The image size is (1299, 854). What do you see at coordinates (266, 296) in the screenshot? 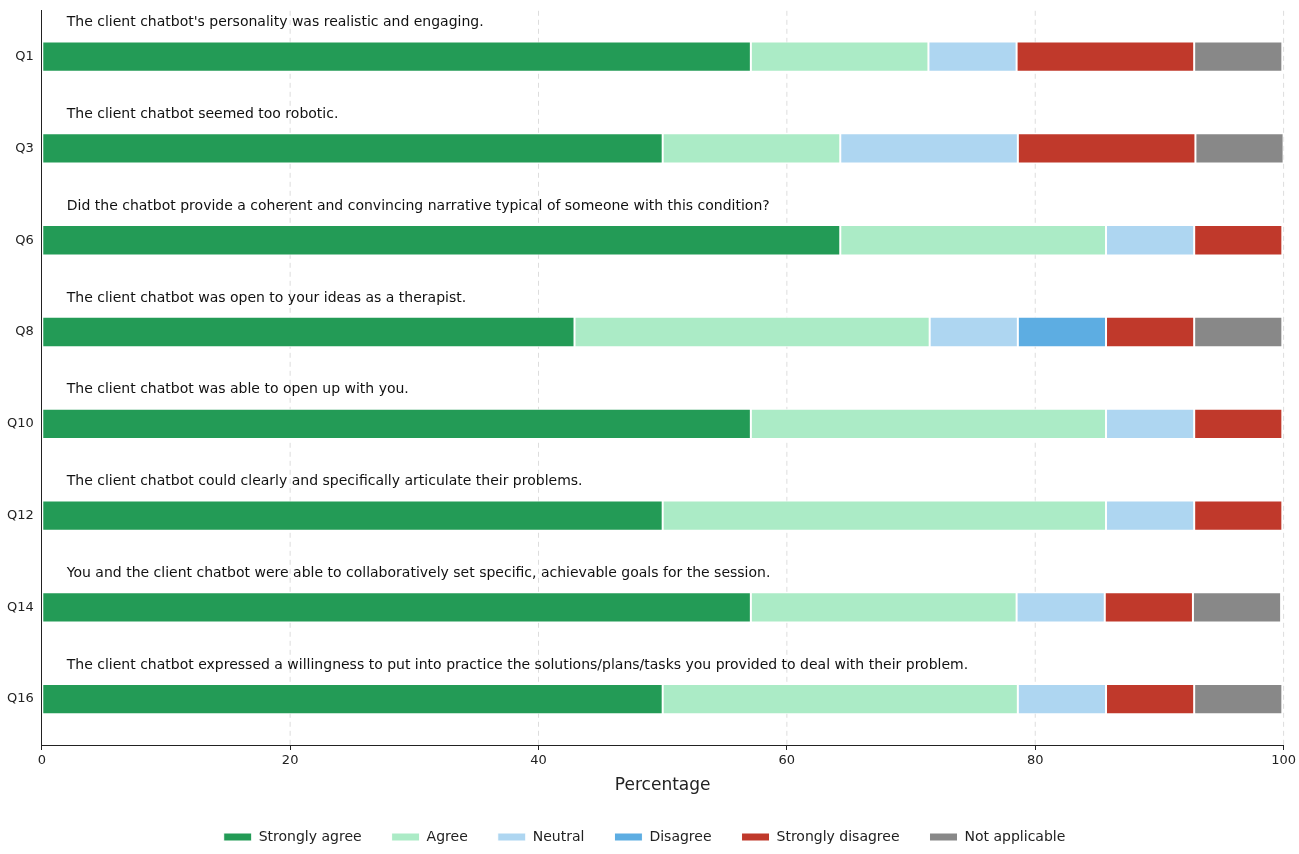
I see `annotation: The client chatbot was open to your ideas as a therapist.` at bounding box center [266, 296].